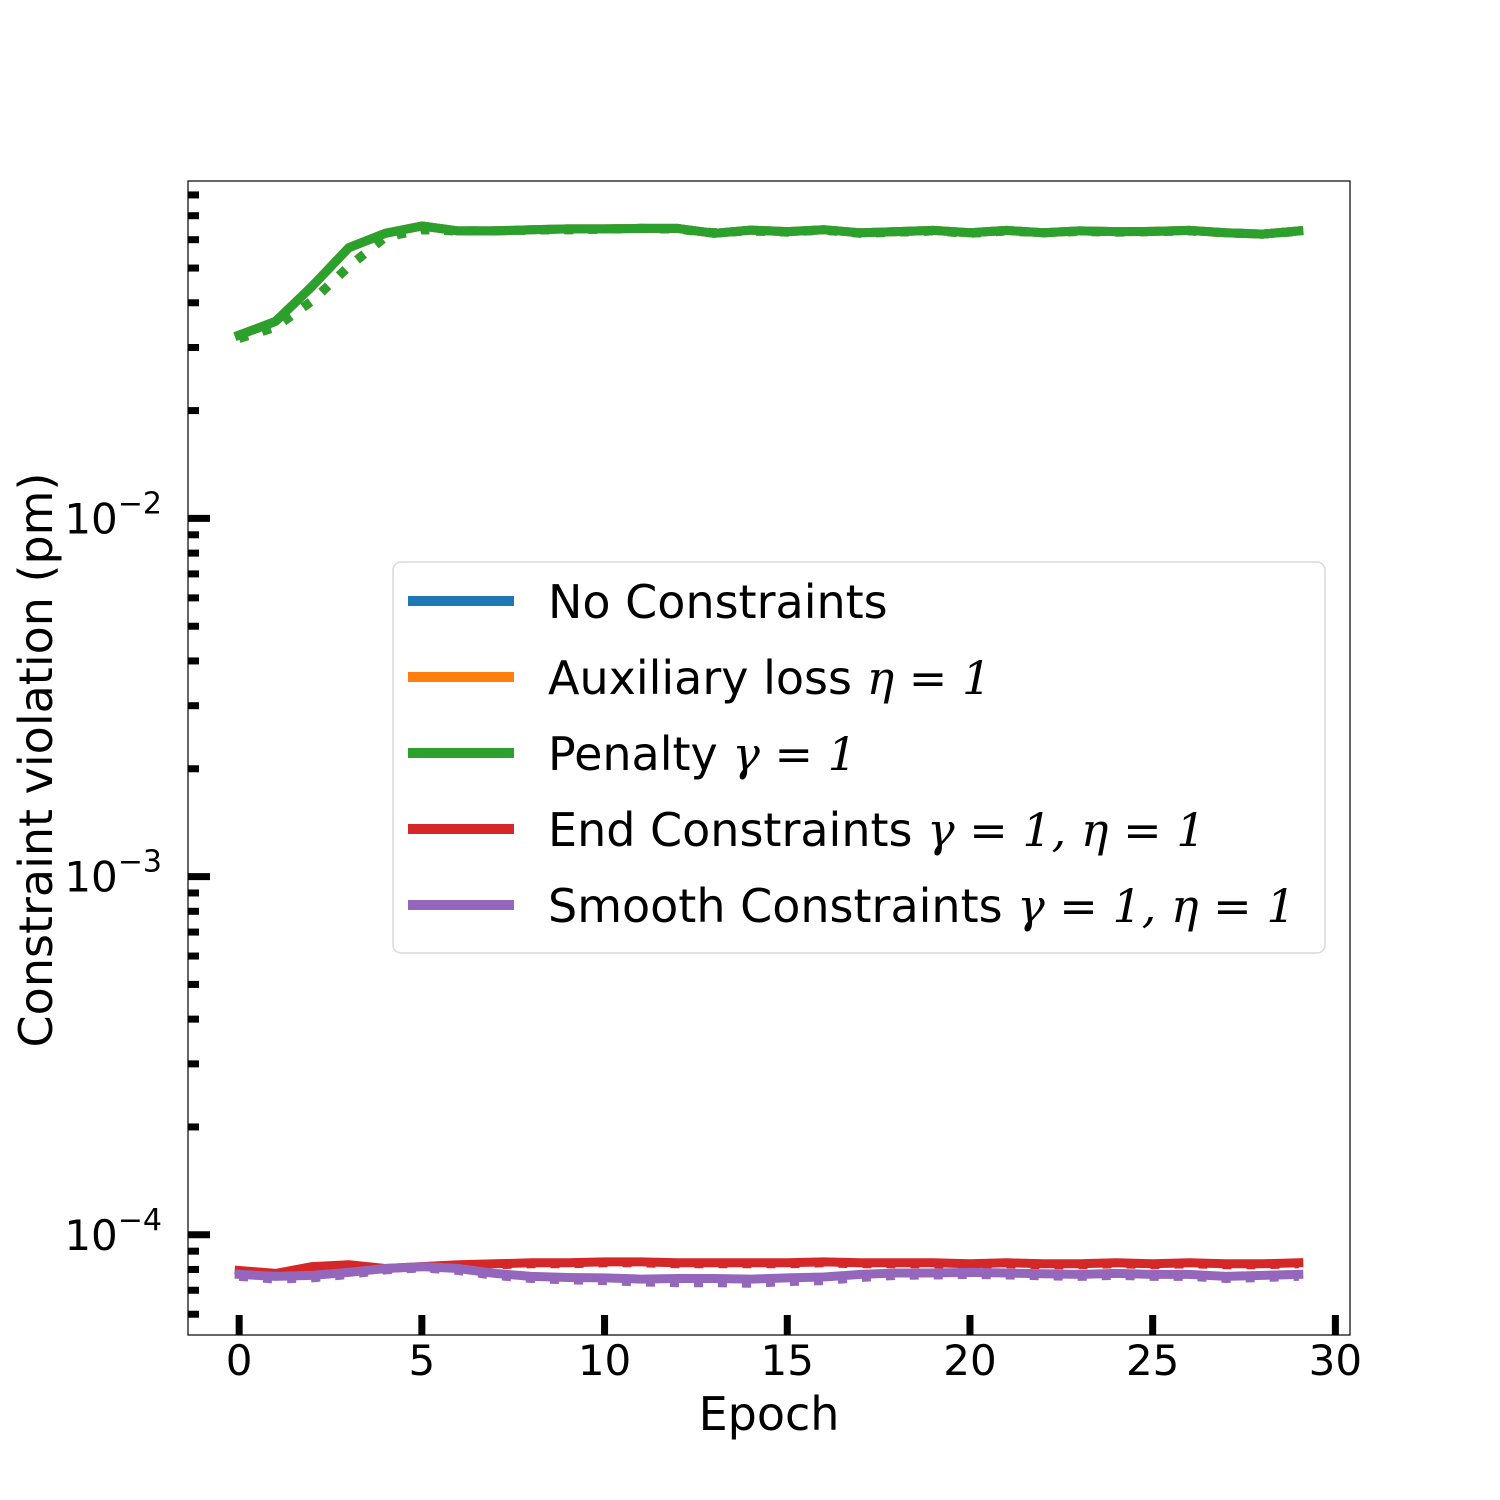  I want to click on x-axis-title: Epoch, so click(769, 1414).